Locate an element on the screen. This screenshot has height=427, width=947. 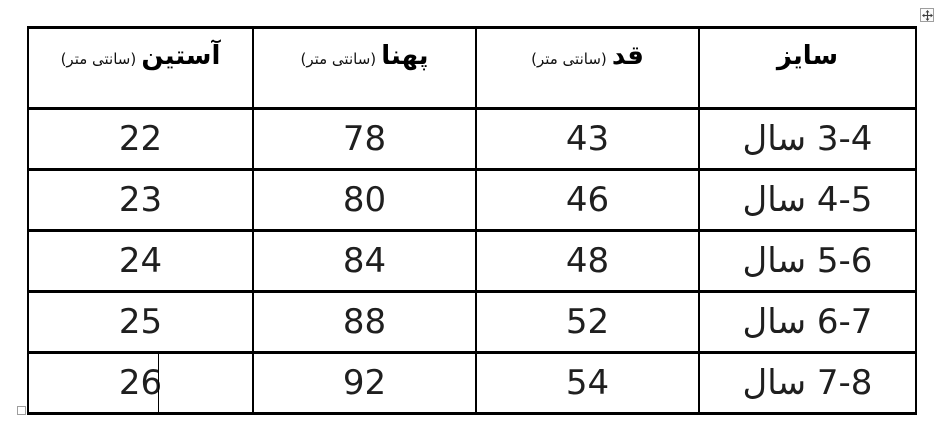
header-cell-width: پهنا (سانتی متر) is located at coordinates (364, 68).